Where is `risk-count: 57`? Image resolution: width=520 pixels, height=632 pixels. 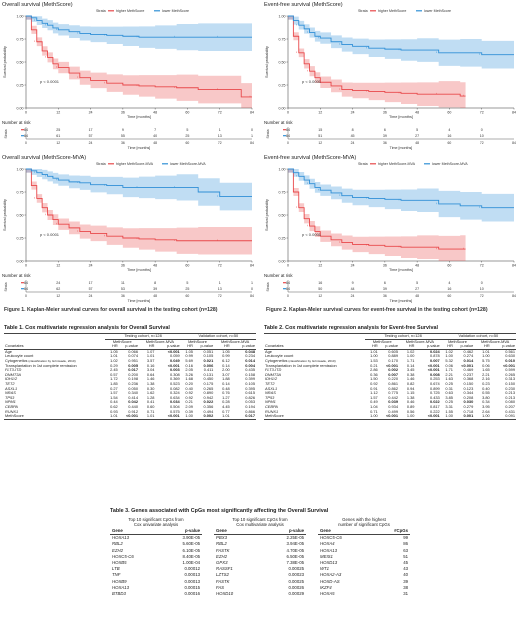
risk-count: 57 is located at coordinates (91, 136).